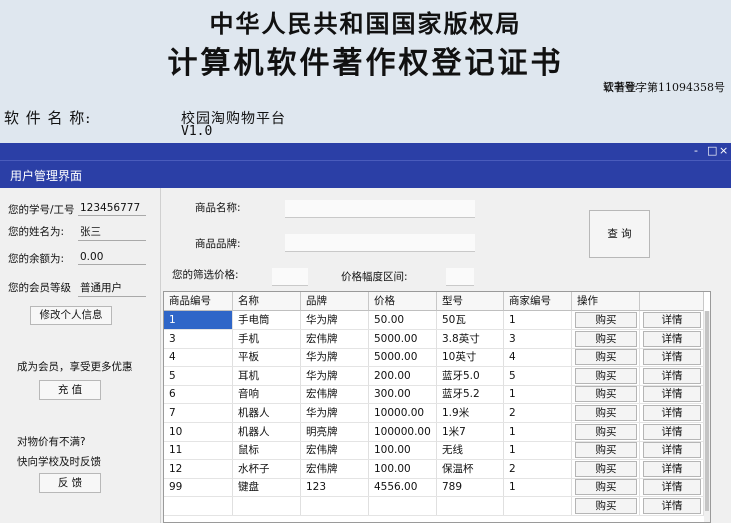  What do you see at coordinates (707, 411) in the screenshot?
I see `scrollbar-thumb` at bounding box center [707, 411].